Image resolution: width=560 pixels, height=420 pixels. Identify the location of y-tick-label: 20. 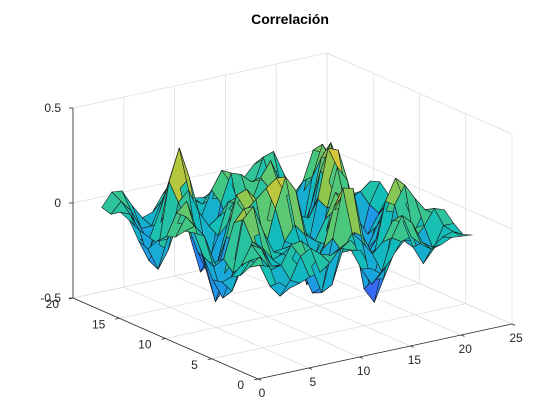
(53, 304).